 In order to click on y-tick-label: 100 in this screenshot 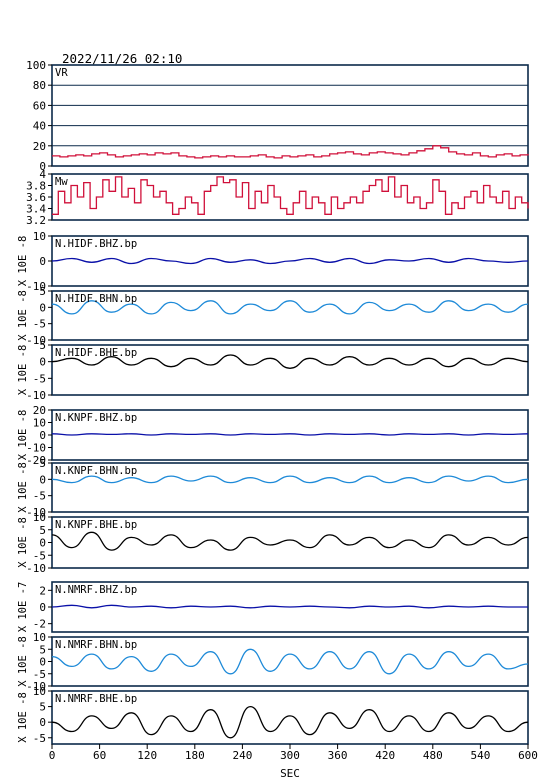, I will do `click(36, 65)`.